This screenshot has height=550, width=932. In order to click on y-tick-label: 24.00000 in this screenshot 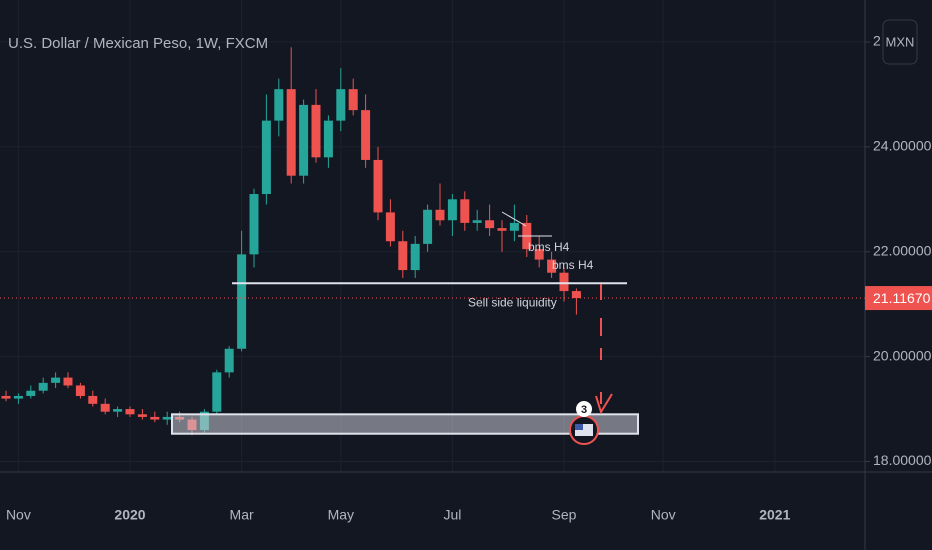, I will do `click(902, 146)`.